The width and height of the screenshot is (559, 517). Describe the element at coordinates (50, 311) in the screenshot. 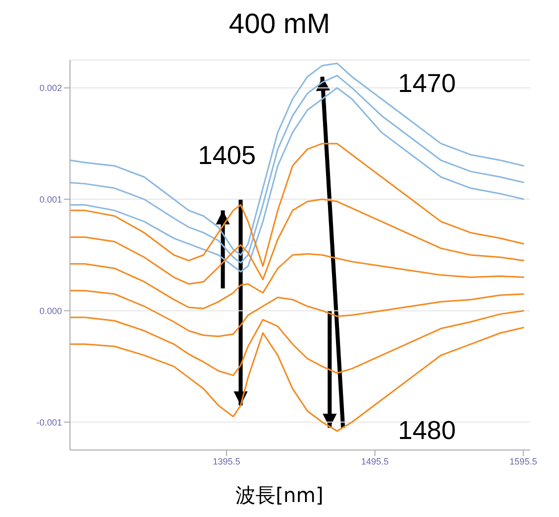

I see `y-tick-label: 0.000` at that location.